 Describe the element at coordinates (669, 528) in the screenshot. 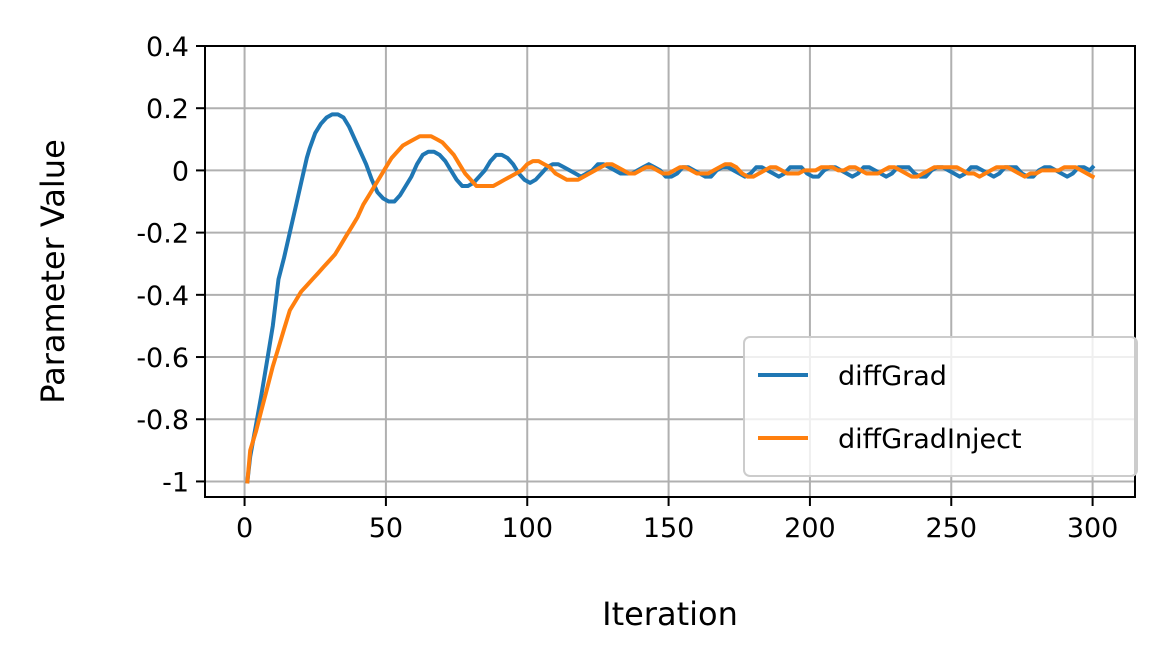

I see `x-tick-label: 150` at that location.